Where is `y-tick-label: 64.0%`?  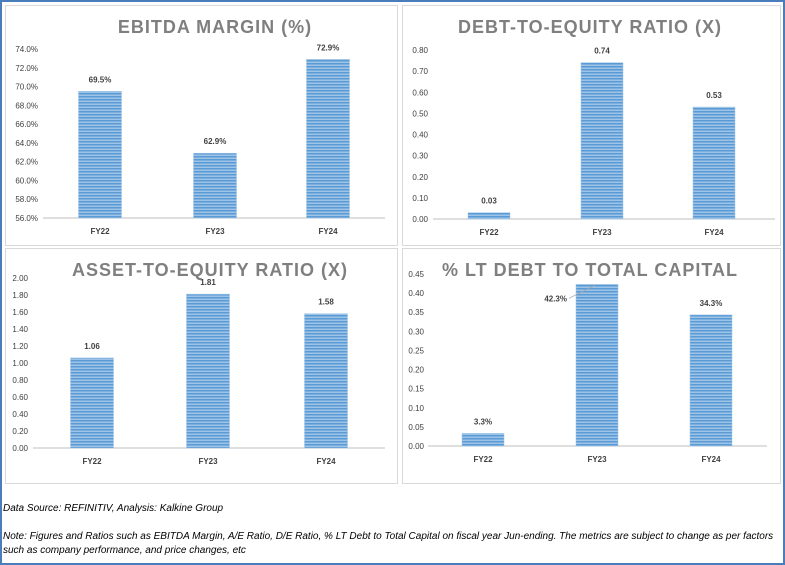 y-tick-label: 64.0% is located at coordinates (26, 143).